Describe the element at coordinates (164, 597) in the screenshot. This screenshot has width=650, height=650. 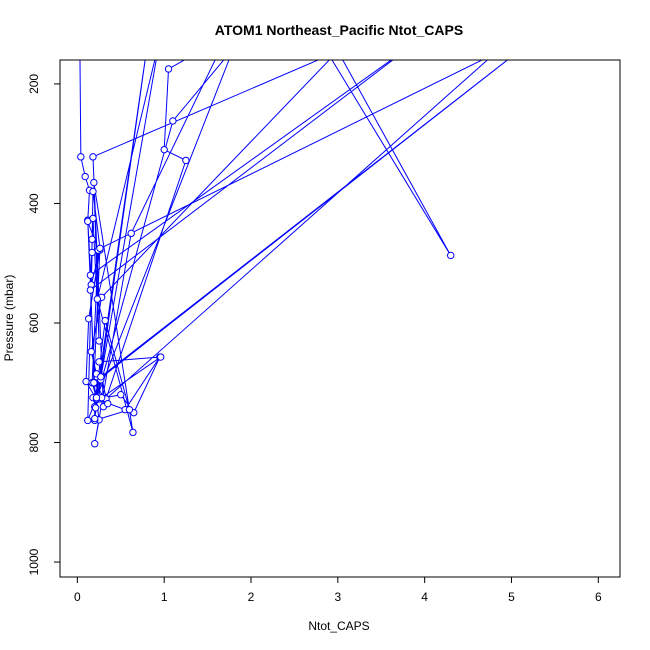
I see `x-tick-label: 1` at that location.